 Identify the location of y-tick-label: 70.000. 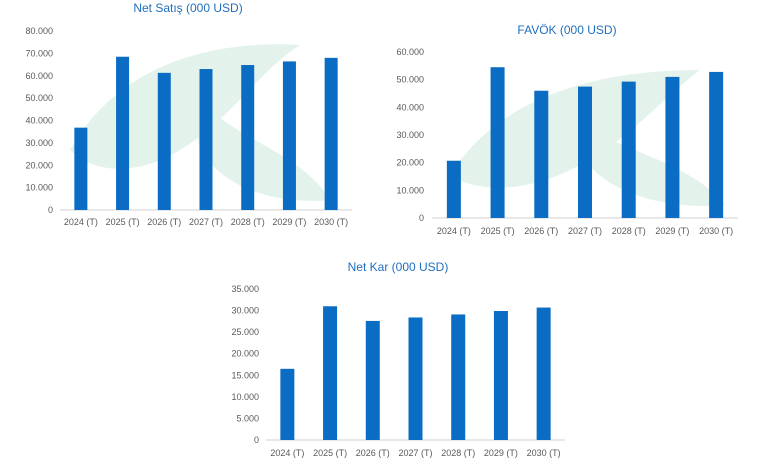
(39, 53).